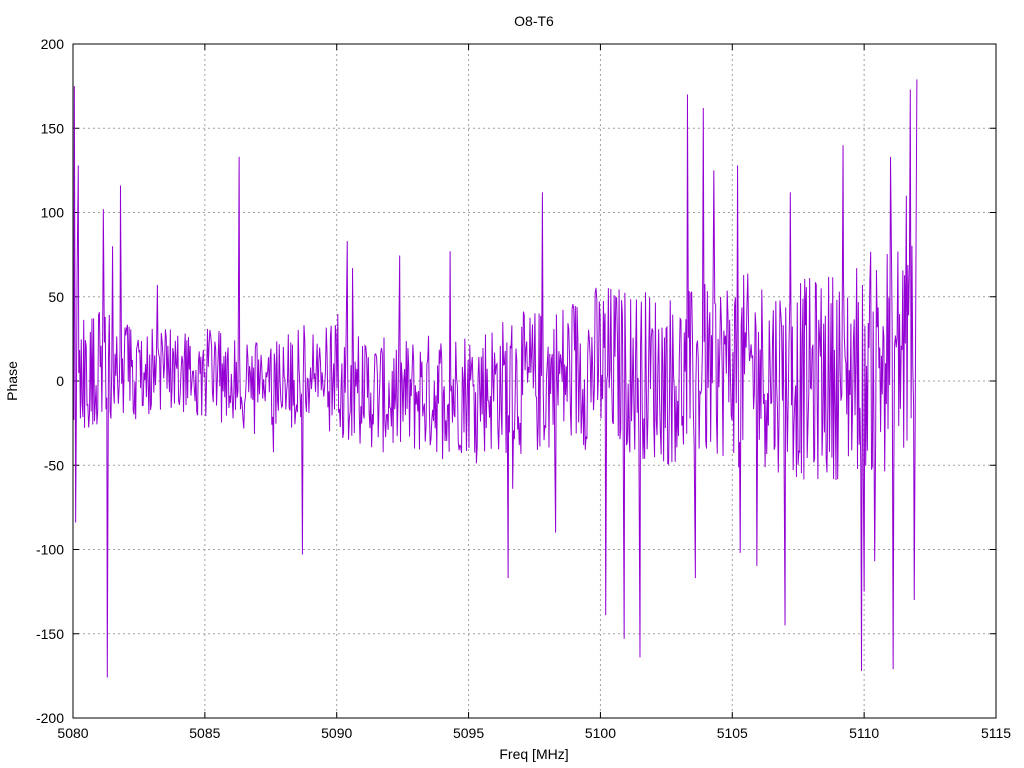  Describe the element at coordinates (53, 128) in the screenshot. I see `y-tick-label: 150` at that location.